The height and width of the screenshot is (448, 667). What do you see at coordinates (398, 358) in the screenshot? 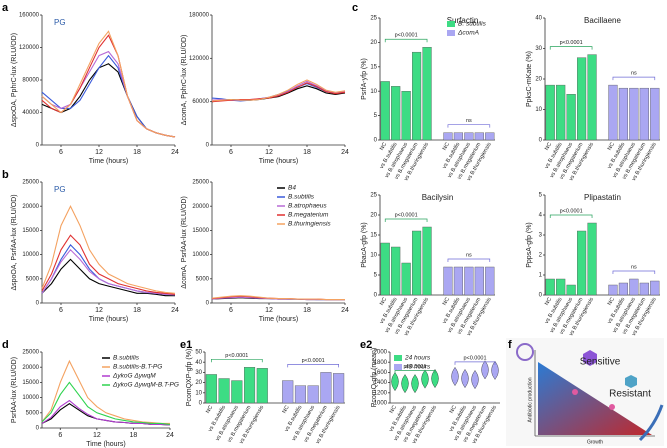
I see `legend-swatch` at bounding box center [398, 358].